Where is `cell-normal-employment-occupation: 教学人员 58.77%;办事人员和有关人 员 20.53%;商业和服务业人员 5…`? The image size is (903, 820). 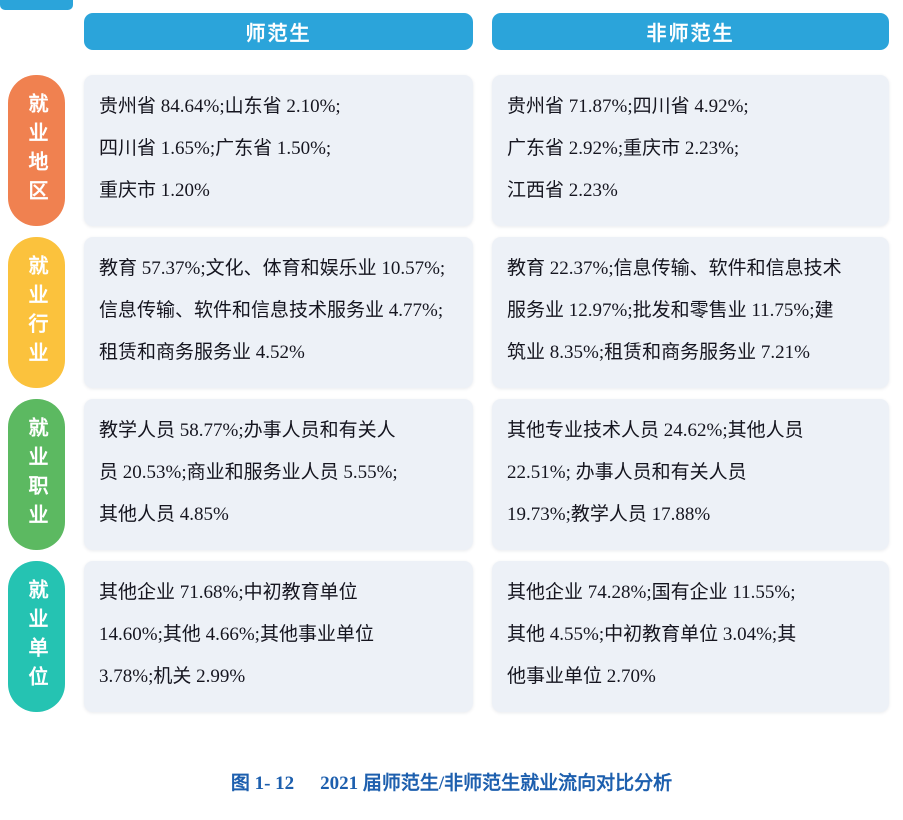
cell-normal-employment-occupation: 教学人员 58.77%;办事人员和有关人 员 20.53%;商业和服务业人员 5… is located at coordinates (278, 474).